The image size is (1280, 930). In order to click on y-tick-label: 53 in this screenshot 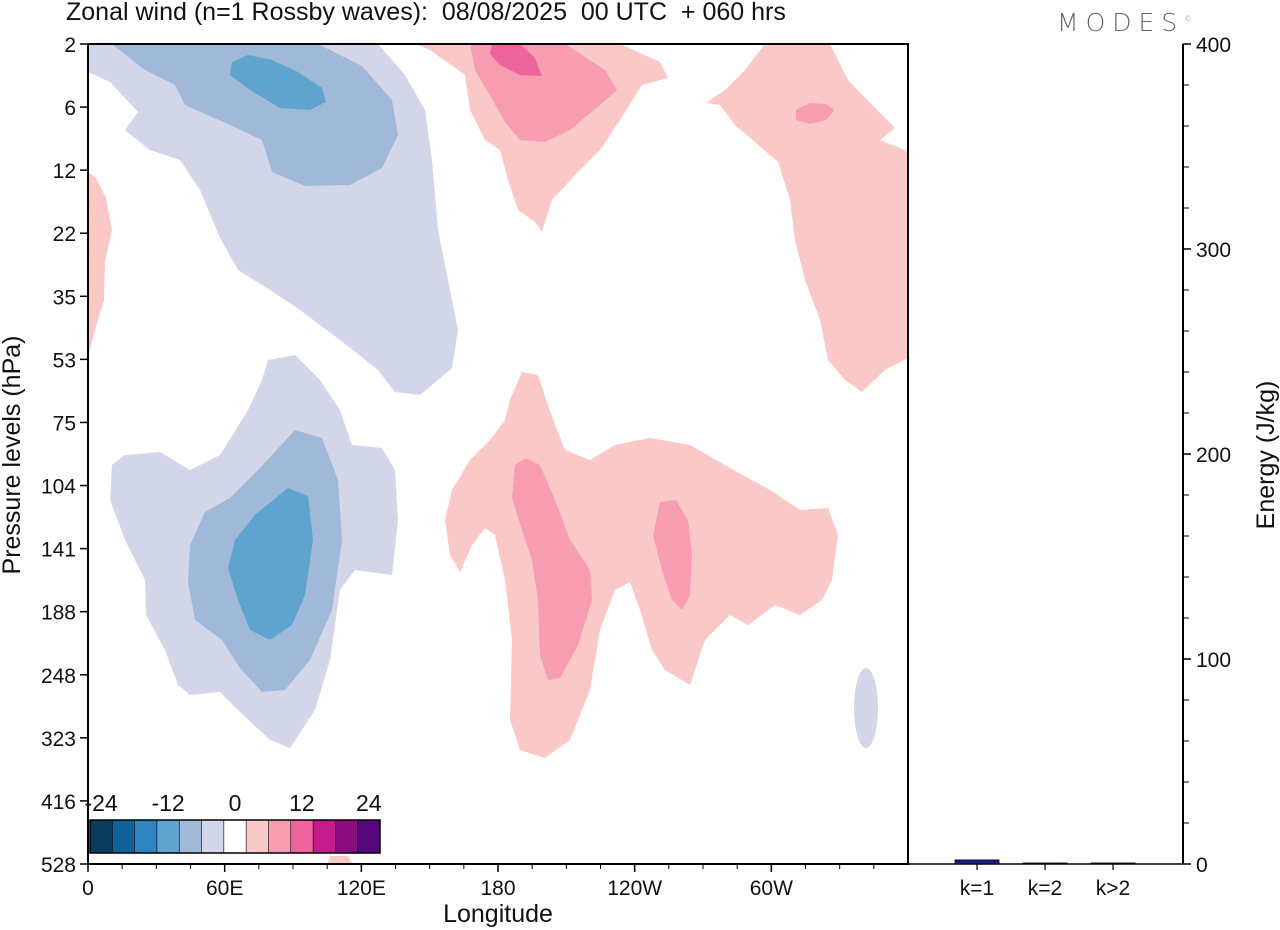, I will do `click(64, 360)`.